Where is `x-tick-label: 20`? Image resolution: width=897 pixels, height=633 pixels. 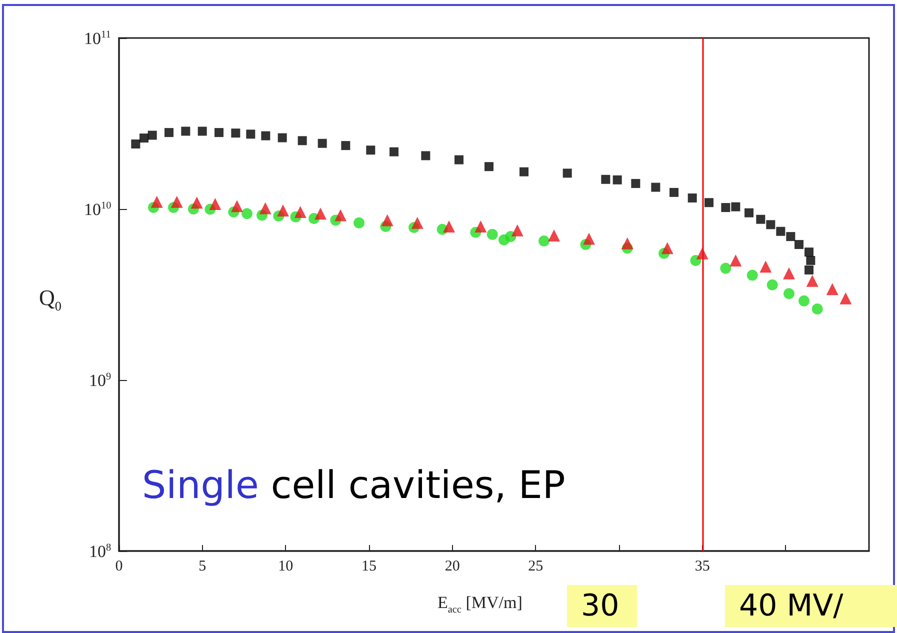
x-tick-label: 20 is located at coordinates (452, 566).